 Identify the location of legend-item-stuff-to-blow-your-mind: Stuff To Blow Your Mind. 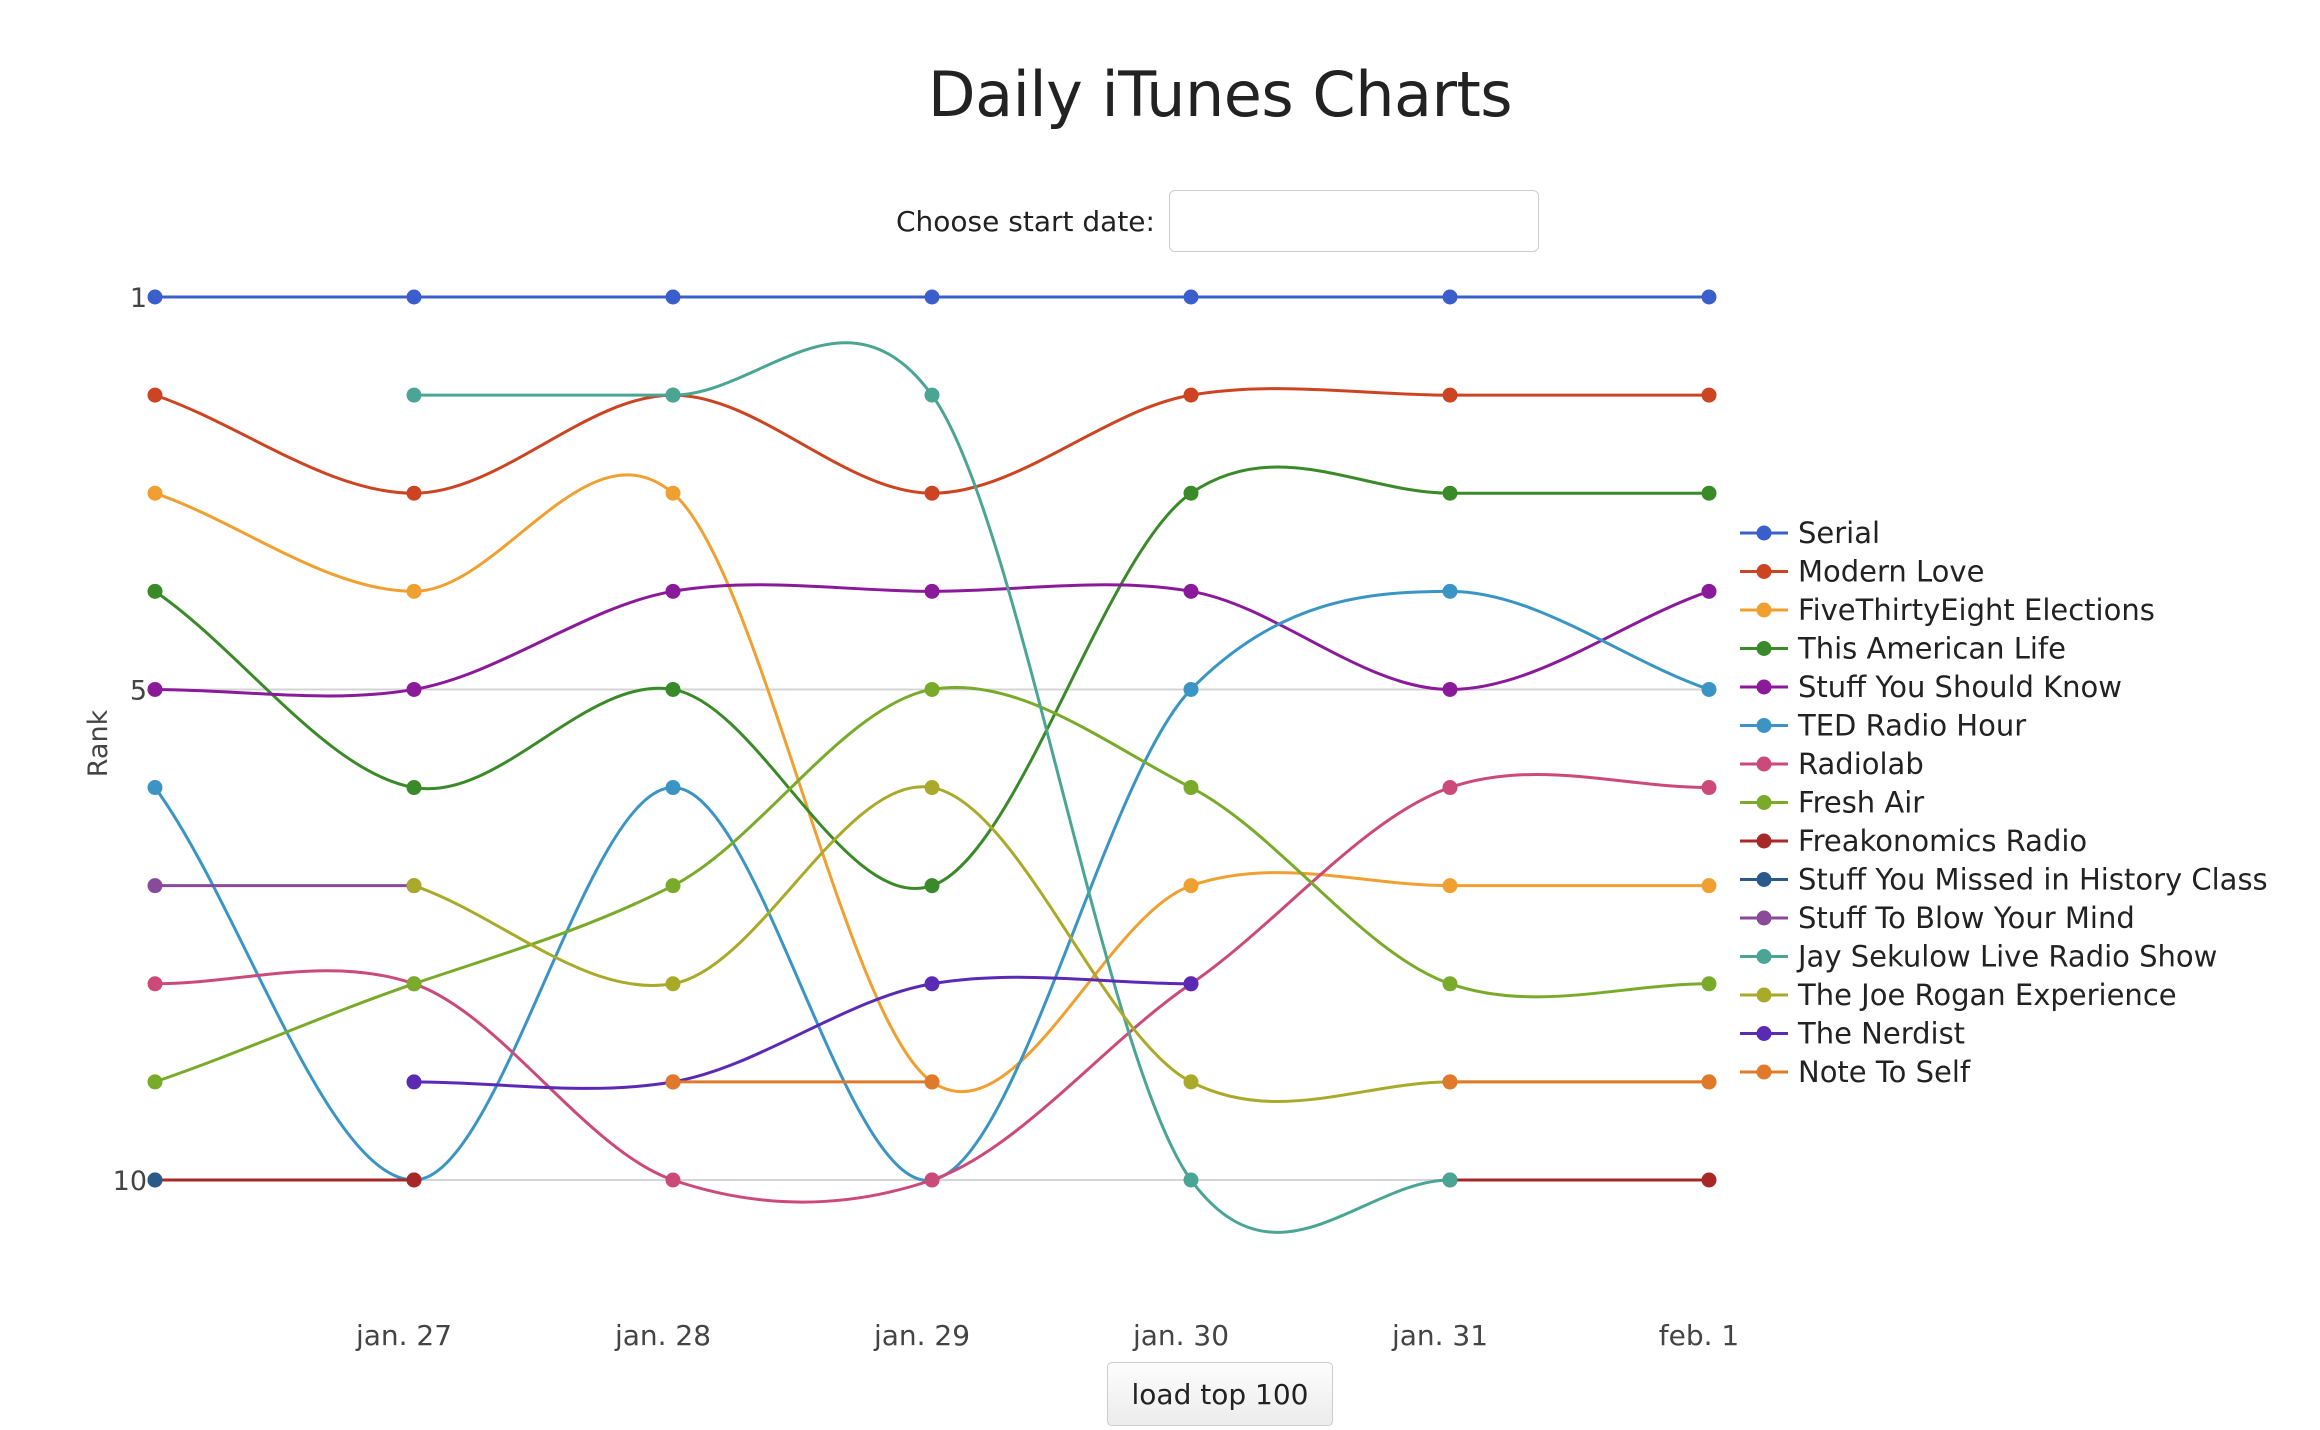
(1937, 918).